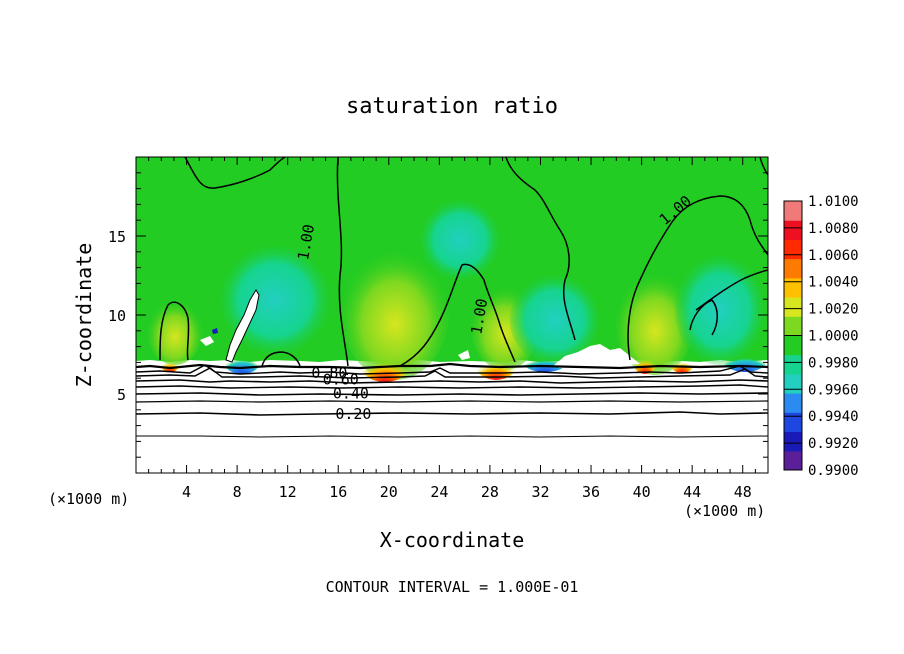 This screenshot has width=904, height=654. I want to click on hot-spot-43km, so click(682, 364).